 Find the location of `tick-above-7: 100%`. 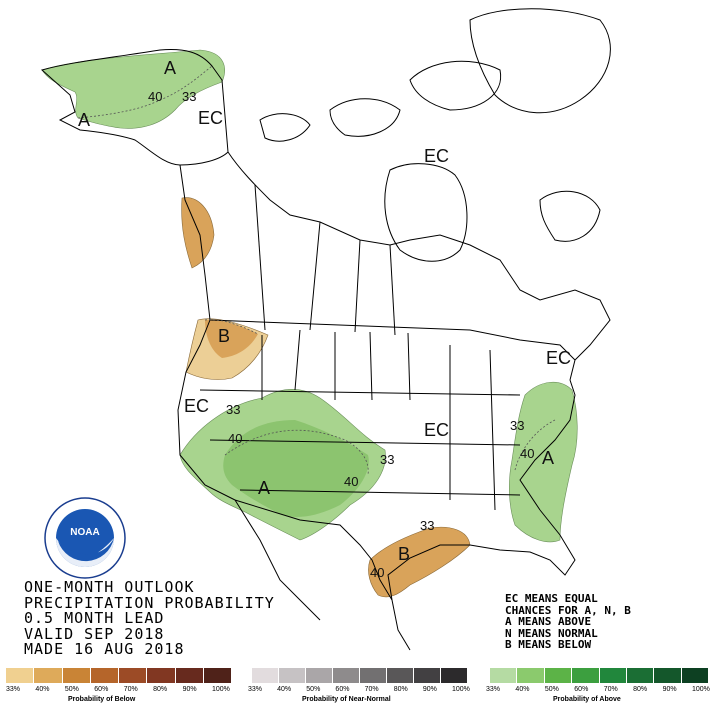

tick-above-7: 100% is located at coordinates (701, 689).